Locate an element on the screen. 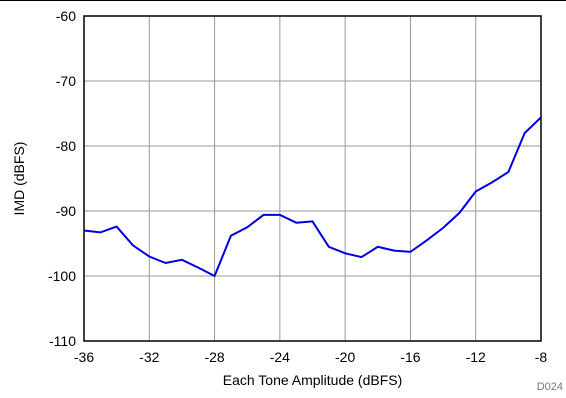 The image size is (566, 398). x-tick-label: -32 is located at coordinates (149, 357).